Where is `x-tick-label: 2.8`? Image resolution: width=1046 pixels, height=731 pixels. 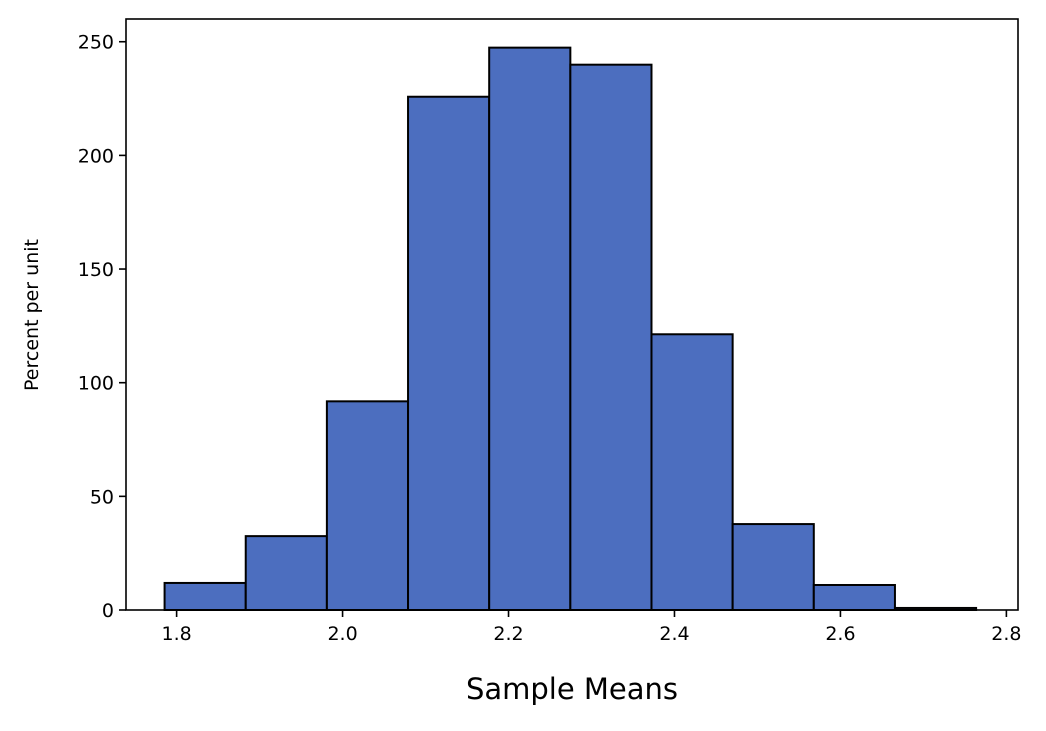 x-tick-label: 2.8 is located at coordinates (1006, 634).